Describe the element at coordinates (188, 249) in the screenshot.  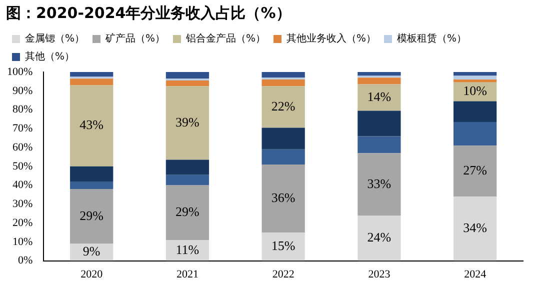
I see `data-label: 11%` at that location.